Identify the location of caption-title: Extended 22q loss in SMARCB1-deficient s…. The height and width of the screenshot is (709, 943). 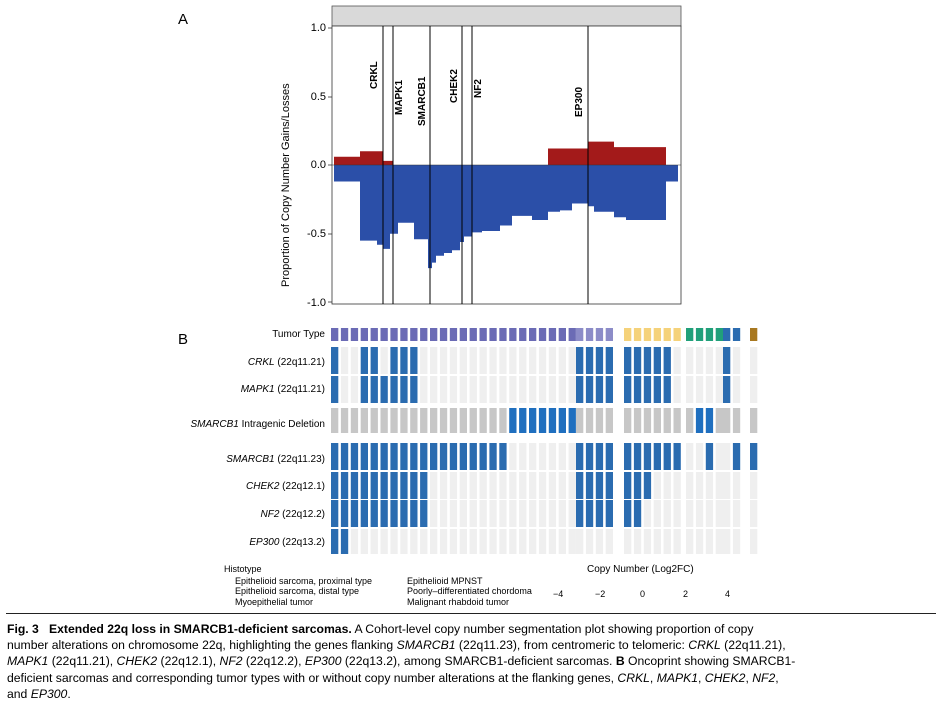
(200, 629).